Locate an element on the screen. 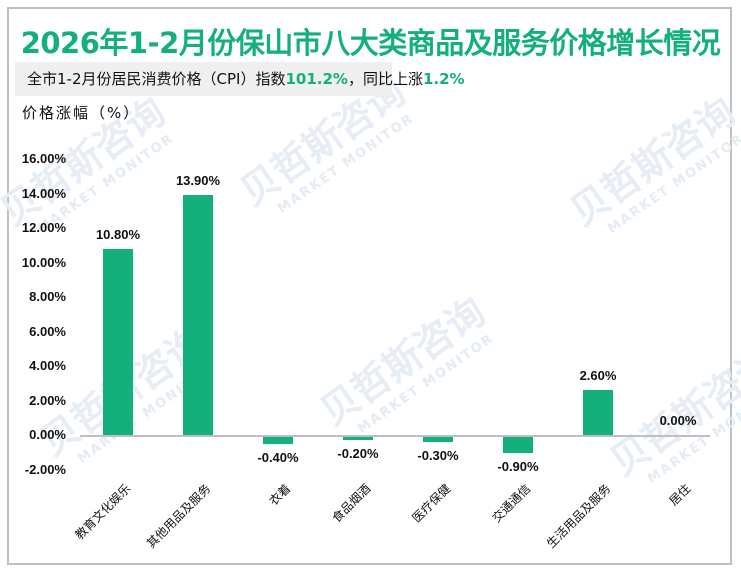 The width and height of the screenshot is (741, 572). y-tick-label: -2.00% is located at coordinates (45, 469).